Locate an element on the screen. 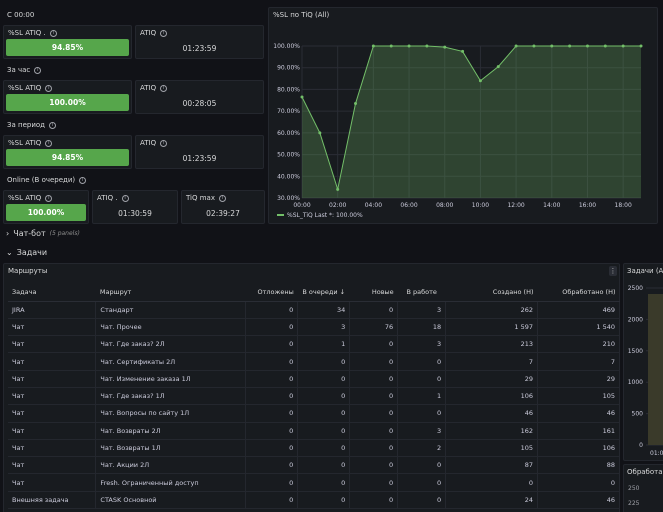 This screenshot has height=512, width=663. tasks-chart: 2500 2000 1500 1000 500 0 01:0 is located at coordinates (645, 371).